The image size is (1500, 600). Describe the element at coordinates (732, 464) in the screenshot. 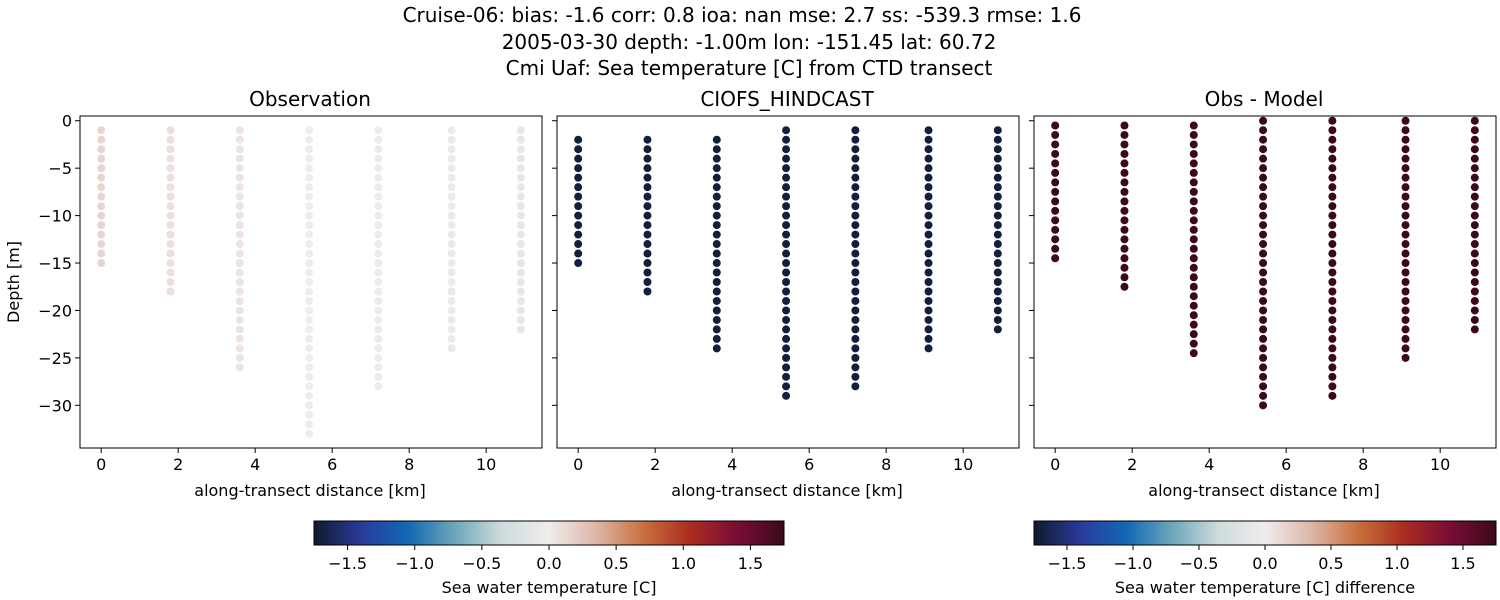

I see `x-tick-label: 4` at that location.